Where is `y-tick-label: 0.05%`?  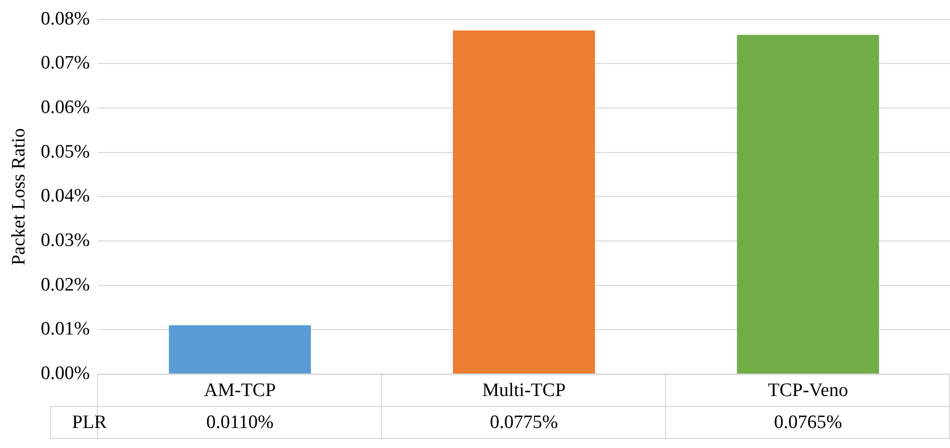
y-tick-label: 0.05% is located at coordinates (65, 151).